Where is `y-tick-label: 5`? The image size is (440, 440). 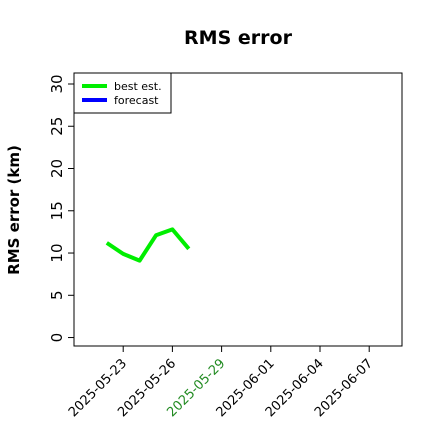
y-tick-label: 5 is located at coordinates (57, 296).